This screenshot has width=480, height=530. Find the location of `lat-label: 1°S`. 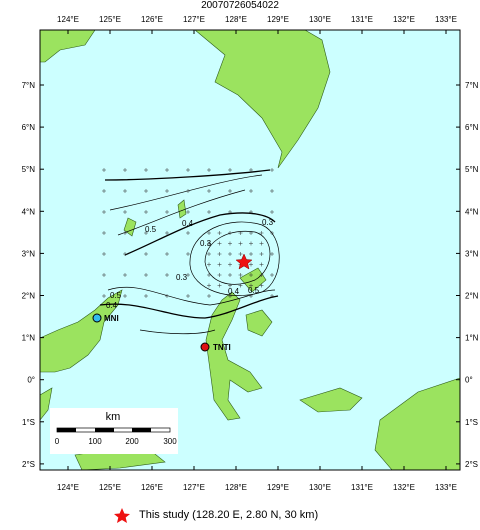

lat-label: 1°S is located at coordinates (471, 422).